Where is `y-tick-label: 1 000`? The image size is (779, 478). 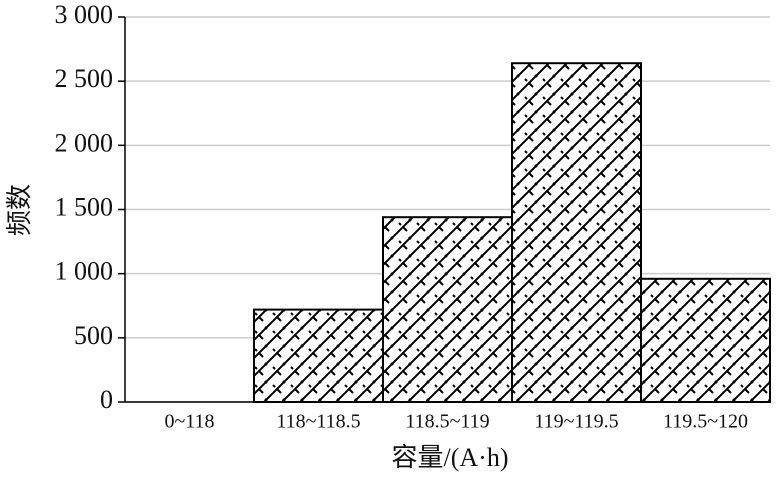 y-tick-label: 1 000 is located at coordinates (84, 271).